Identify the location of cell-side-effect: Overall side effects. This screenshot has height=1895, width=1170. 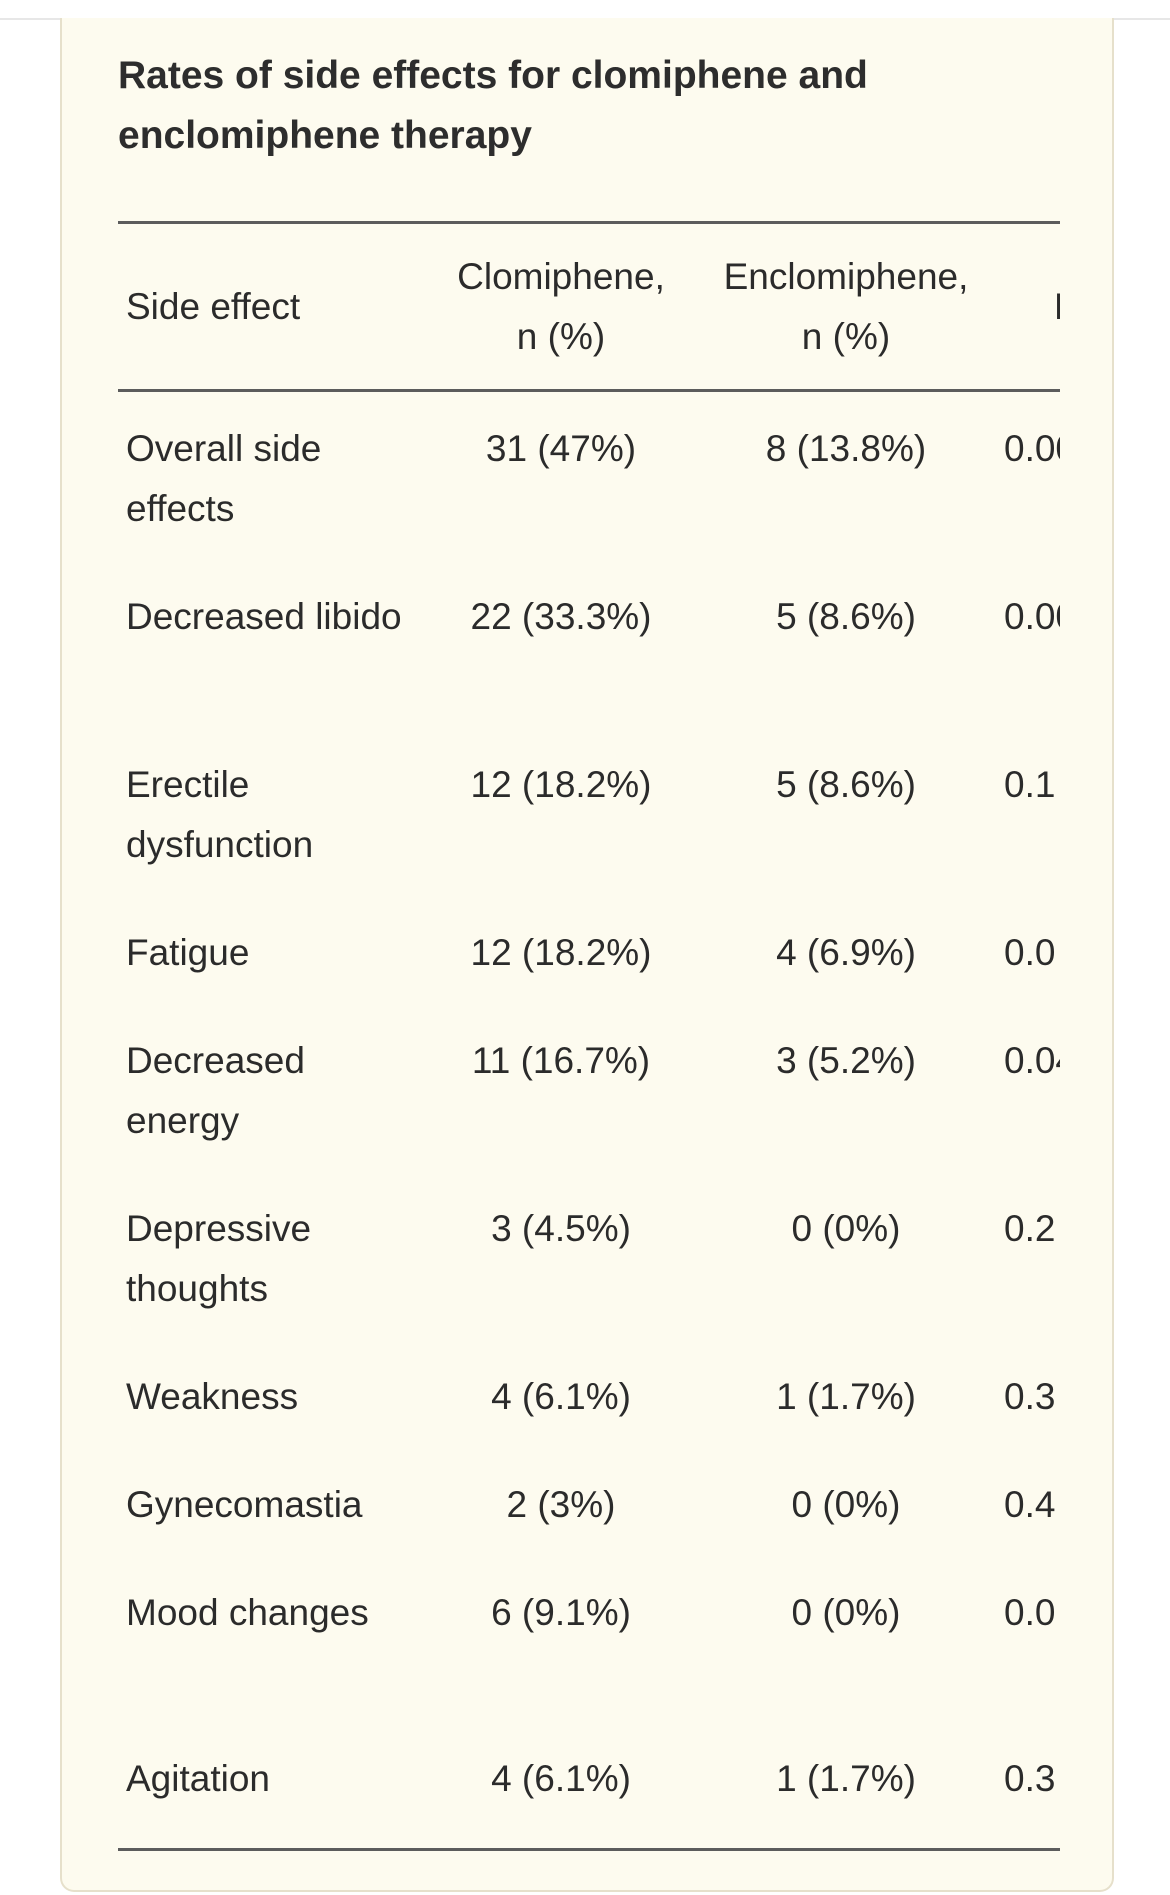
(224, 478).